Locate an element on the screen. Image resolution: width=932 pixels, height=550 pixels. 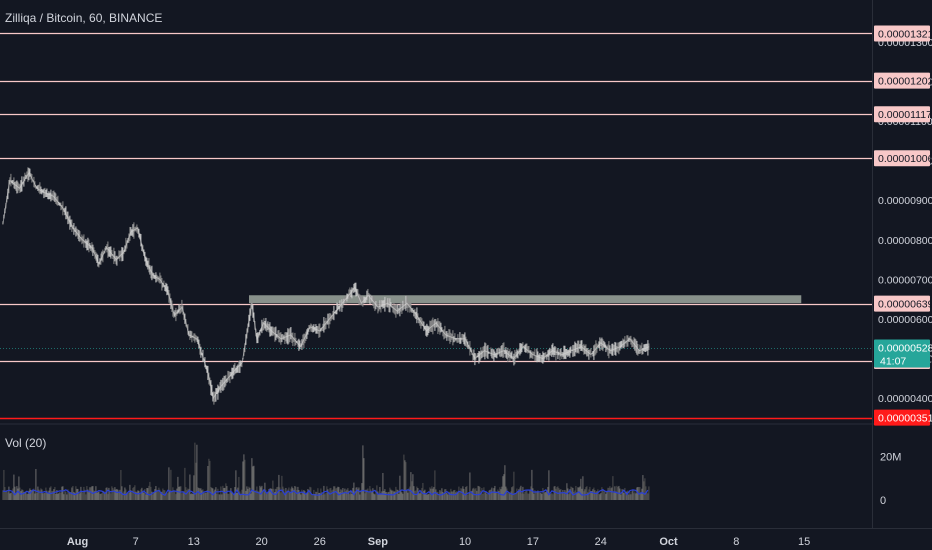
level-tag-label: 0.00001117 is located at coordinates (905, 115).